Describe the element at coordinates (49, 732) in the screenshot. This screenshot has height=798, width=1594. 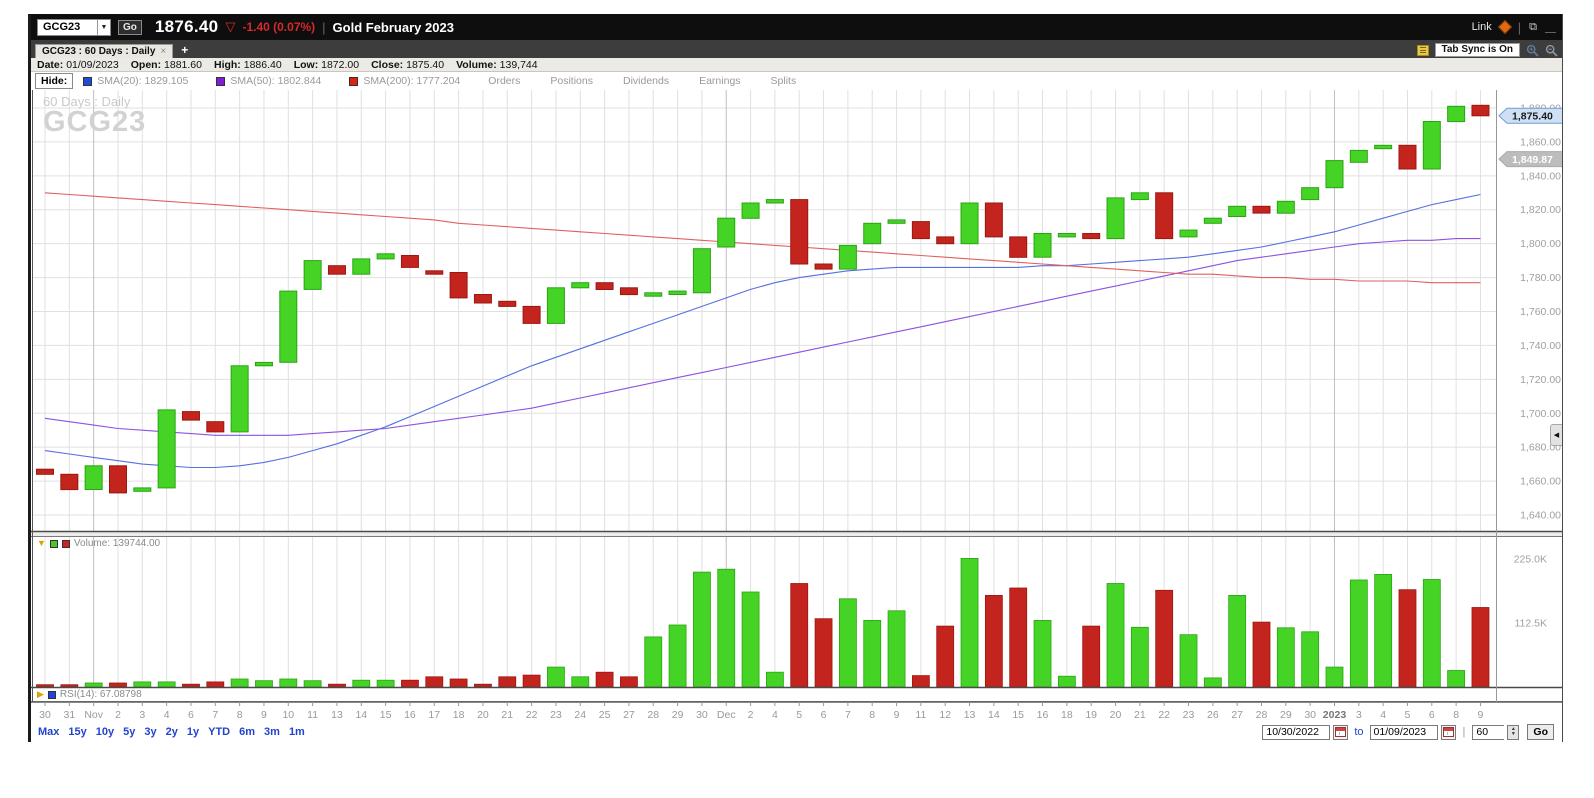
I see `range-link-max: Max` at that location.